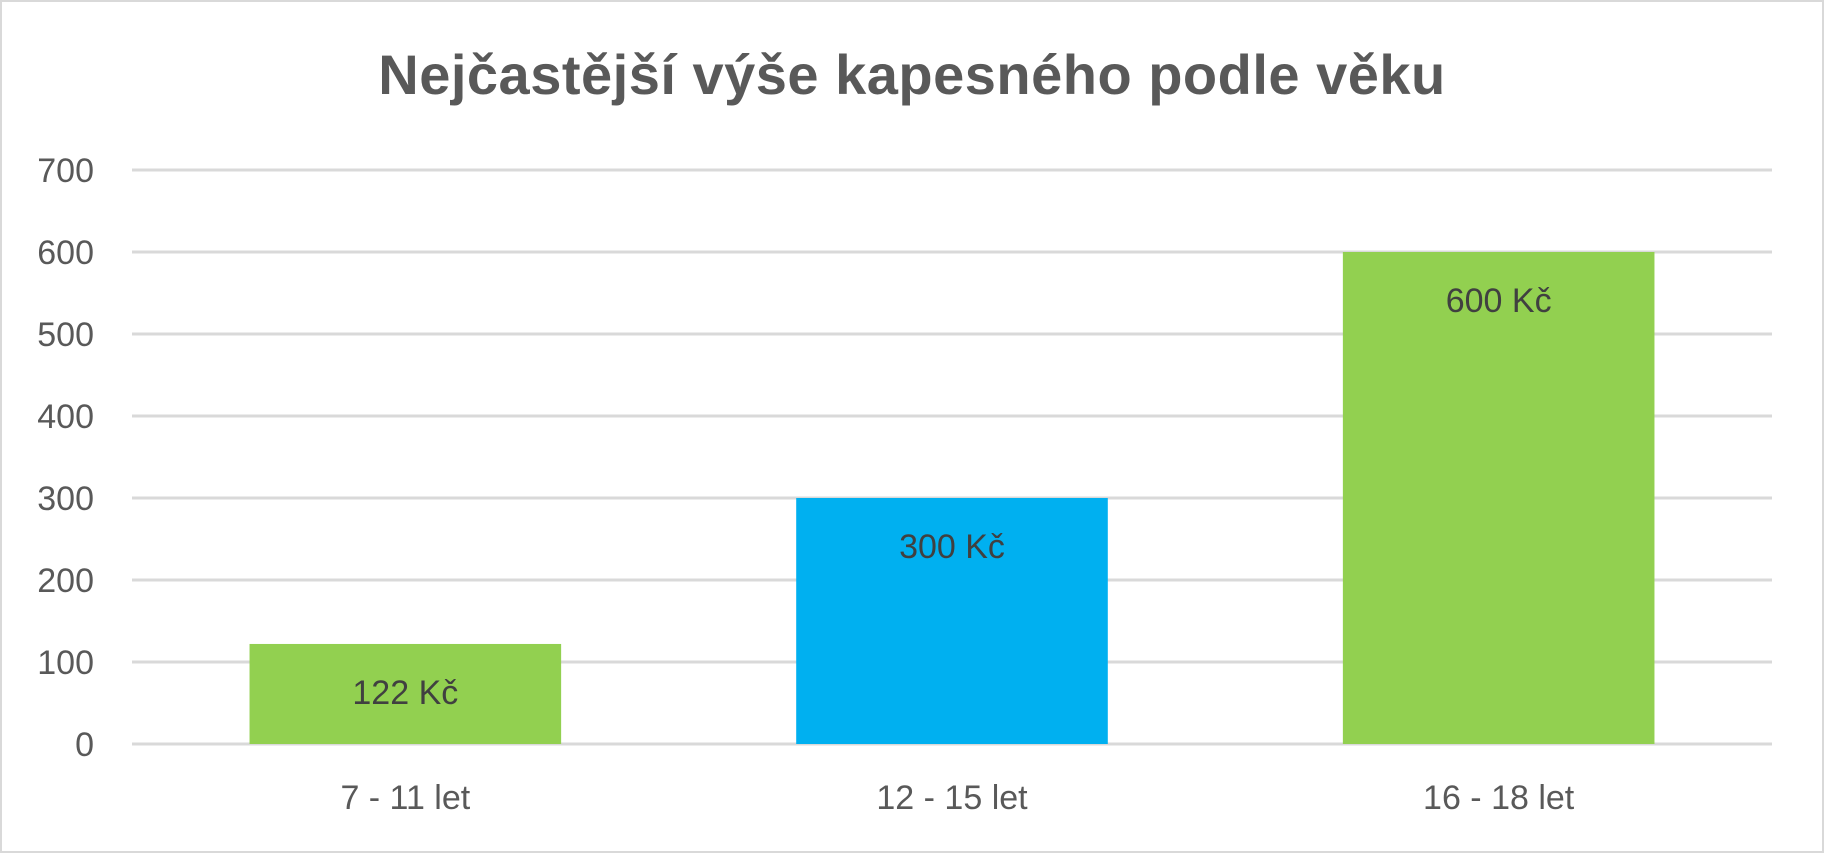 The image size is (1824, 853). Describe the element at coordinates (65, 458) in the screenshot. I see `y-axis-ticks: 0 100 200 300 400 500 600 700` at that location.